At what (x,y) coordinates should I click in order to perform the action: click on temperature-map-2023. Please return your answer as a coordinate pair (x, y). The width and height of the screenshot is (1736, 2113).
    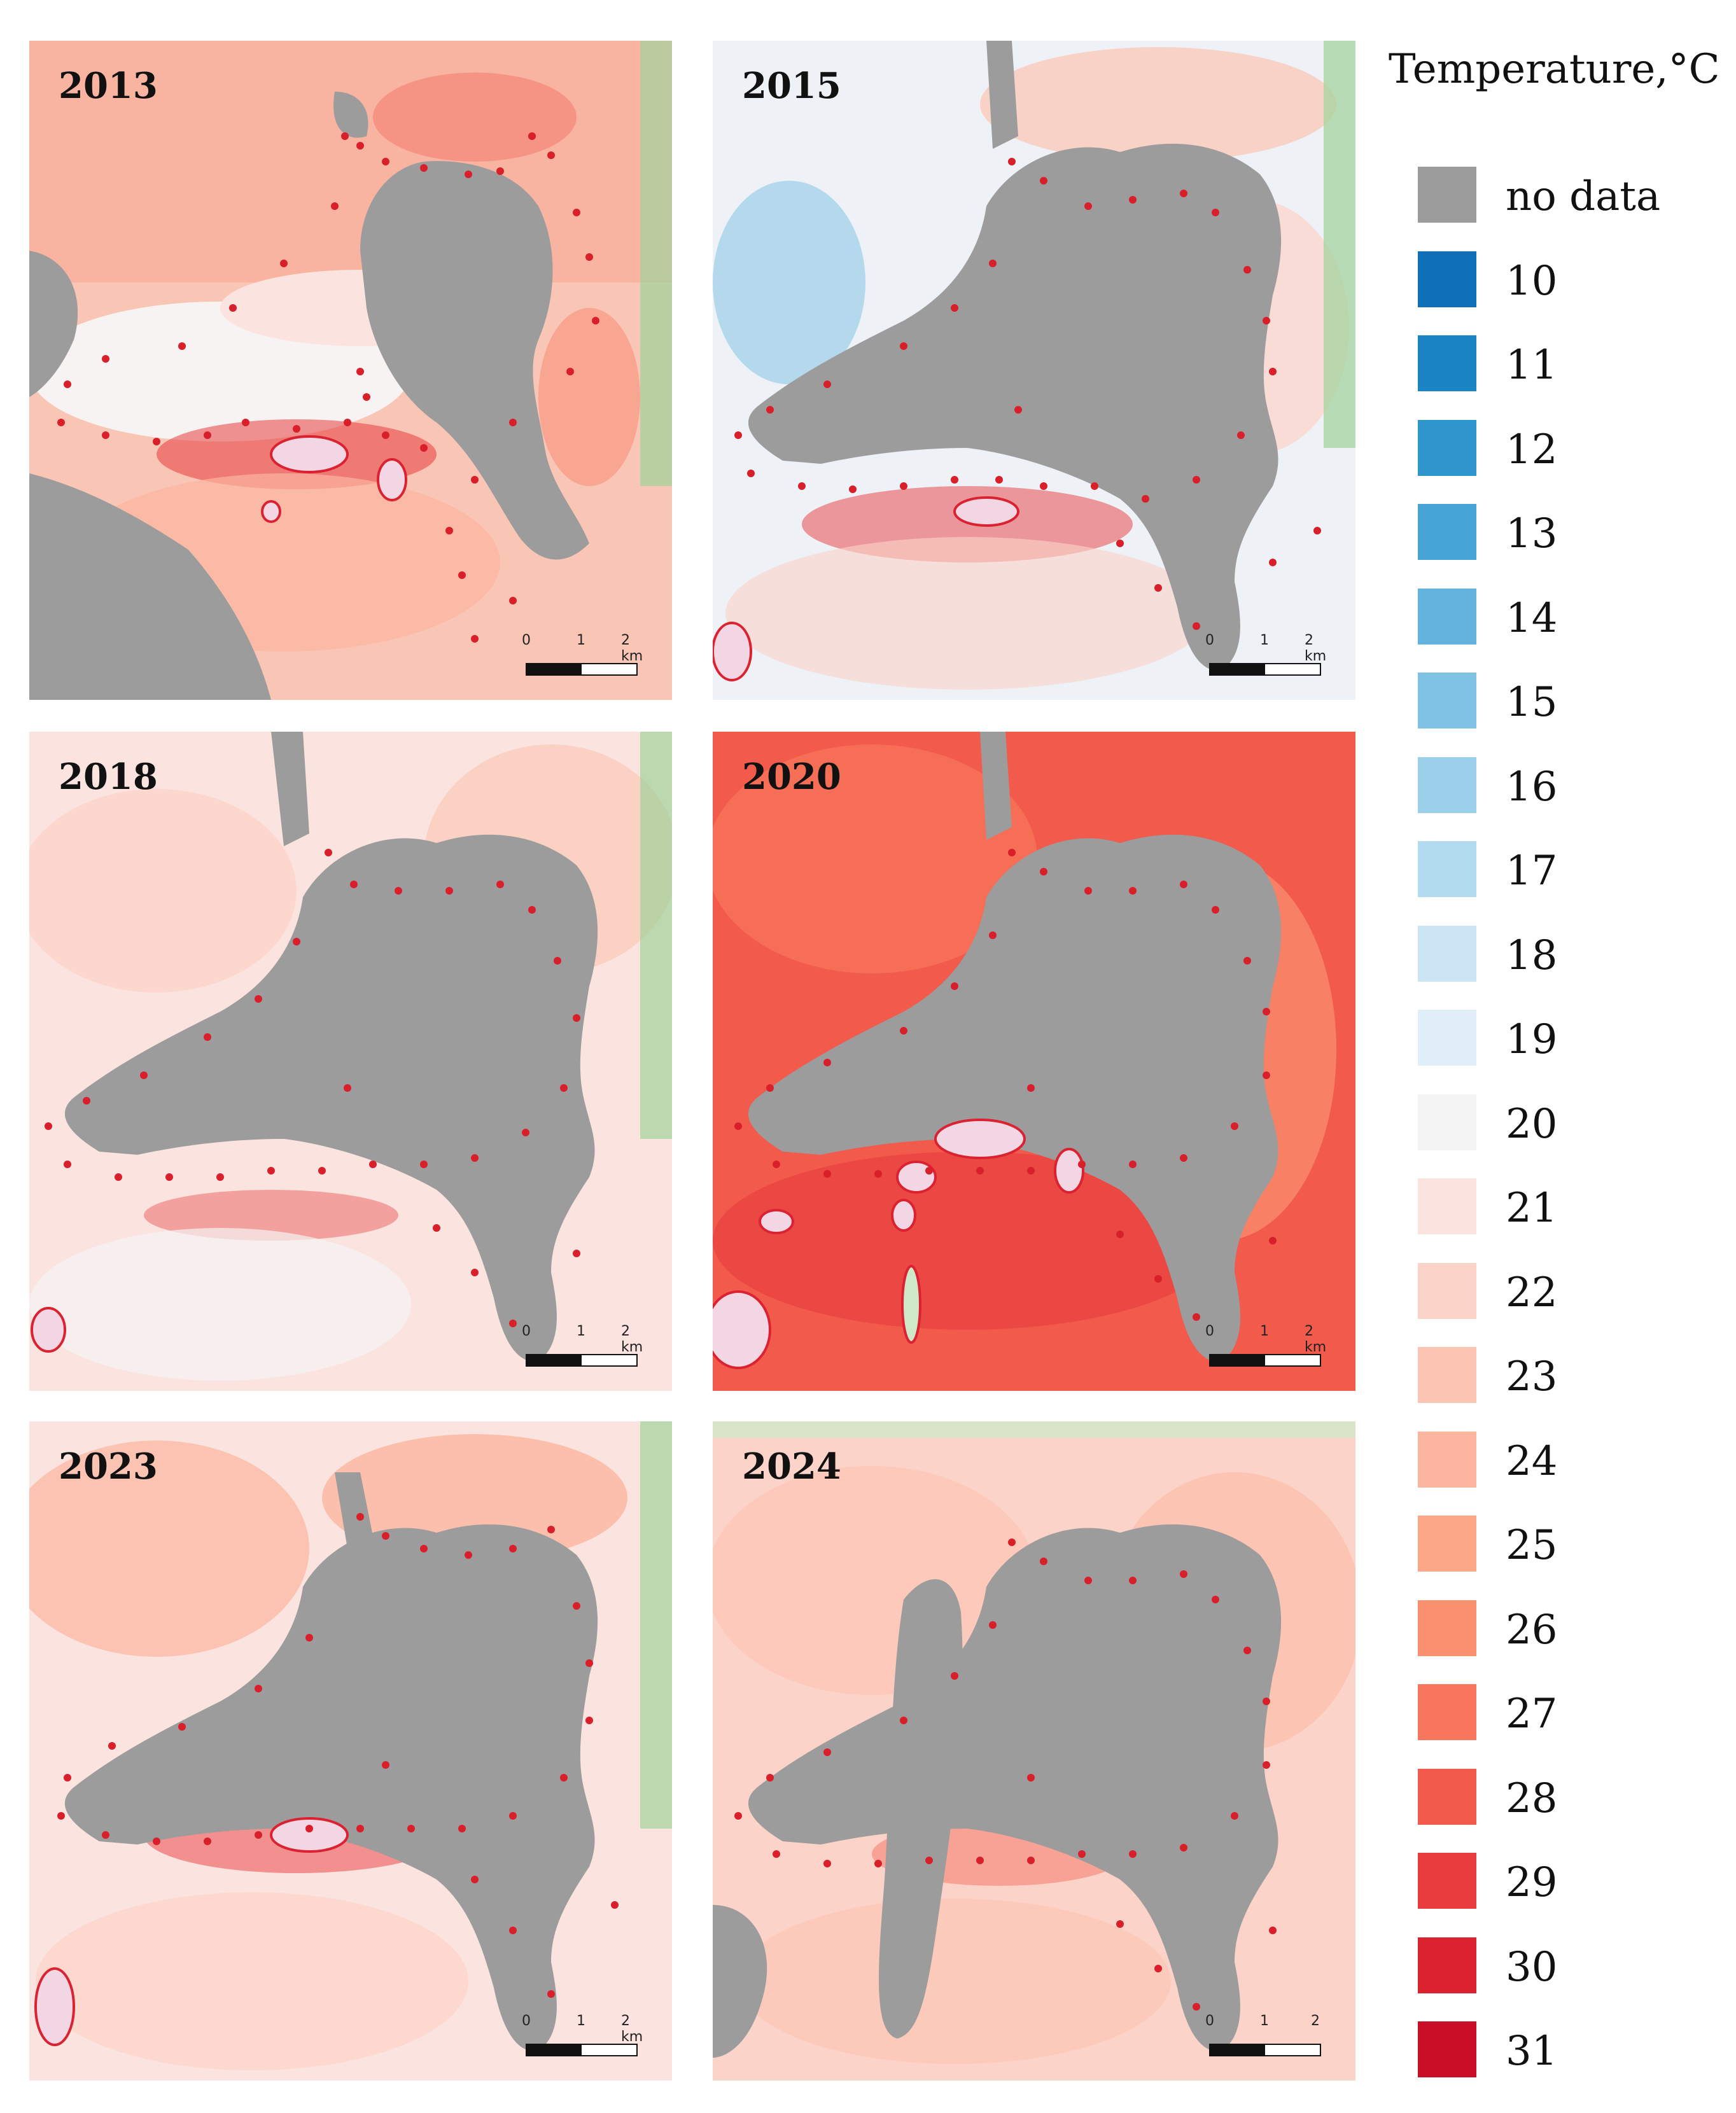
    Looking at the image, I should click on (350, 1751).